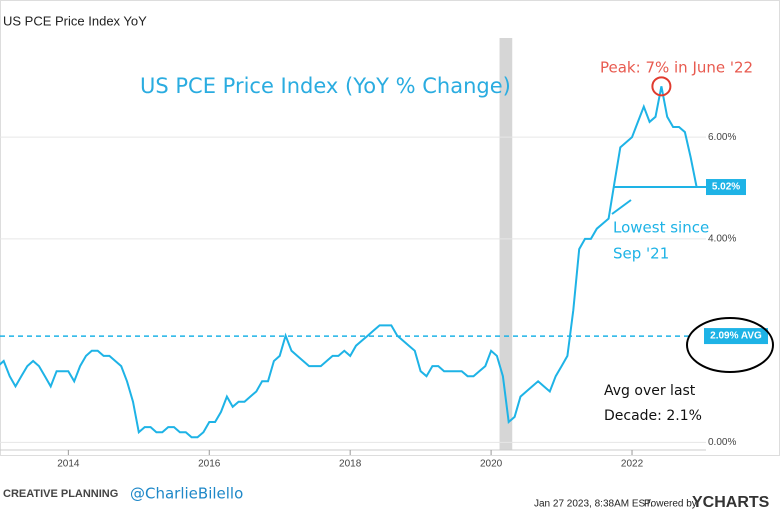 Image resolution: width=780 pixels, height=516 pixels. I want to click on lowest-label: Sep '21, so click(641, 254).